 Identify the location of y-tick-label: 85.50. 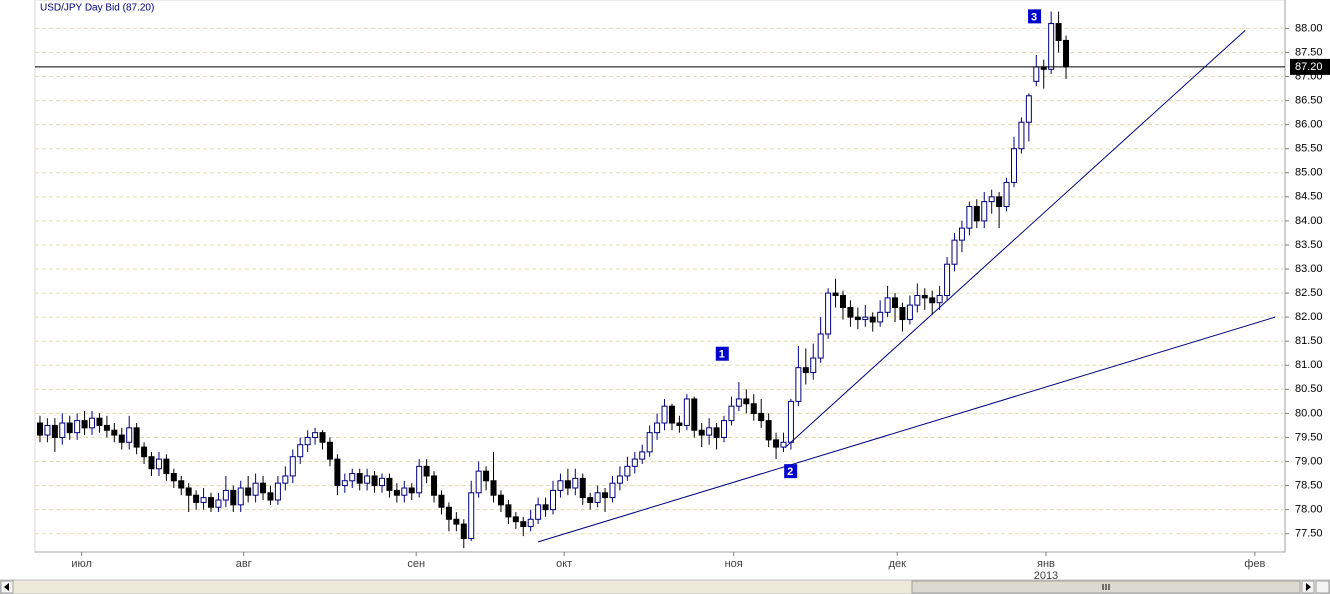
(1309, 149).